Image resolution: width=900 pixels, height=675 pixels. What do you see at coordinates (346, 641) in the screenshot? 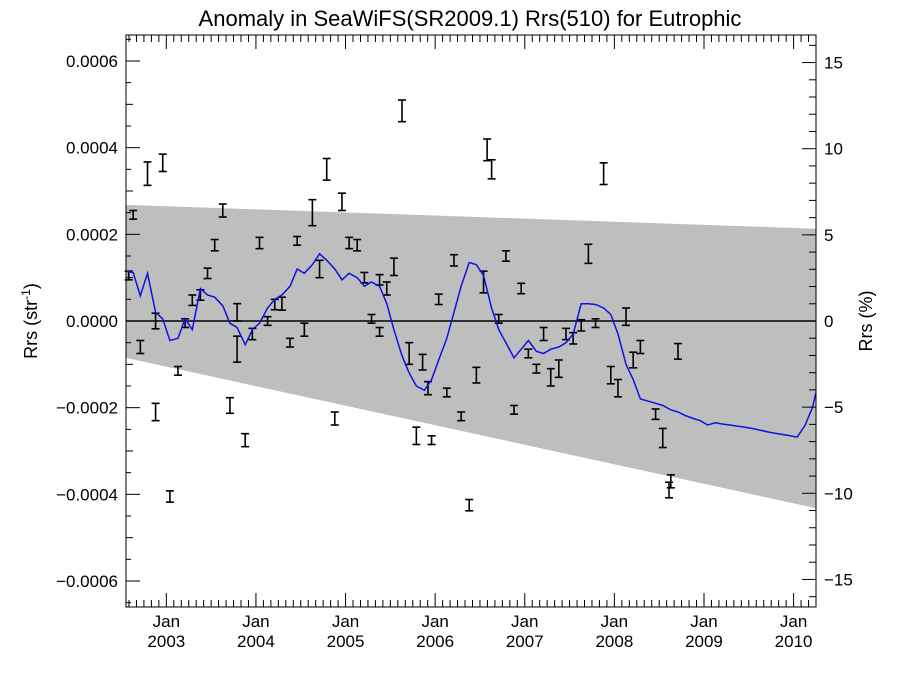
I see `x-tick-year: 2005` at bounding box center [346, 641].